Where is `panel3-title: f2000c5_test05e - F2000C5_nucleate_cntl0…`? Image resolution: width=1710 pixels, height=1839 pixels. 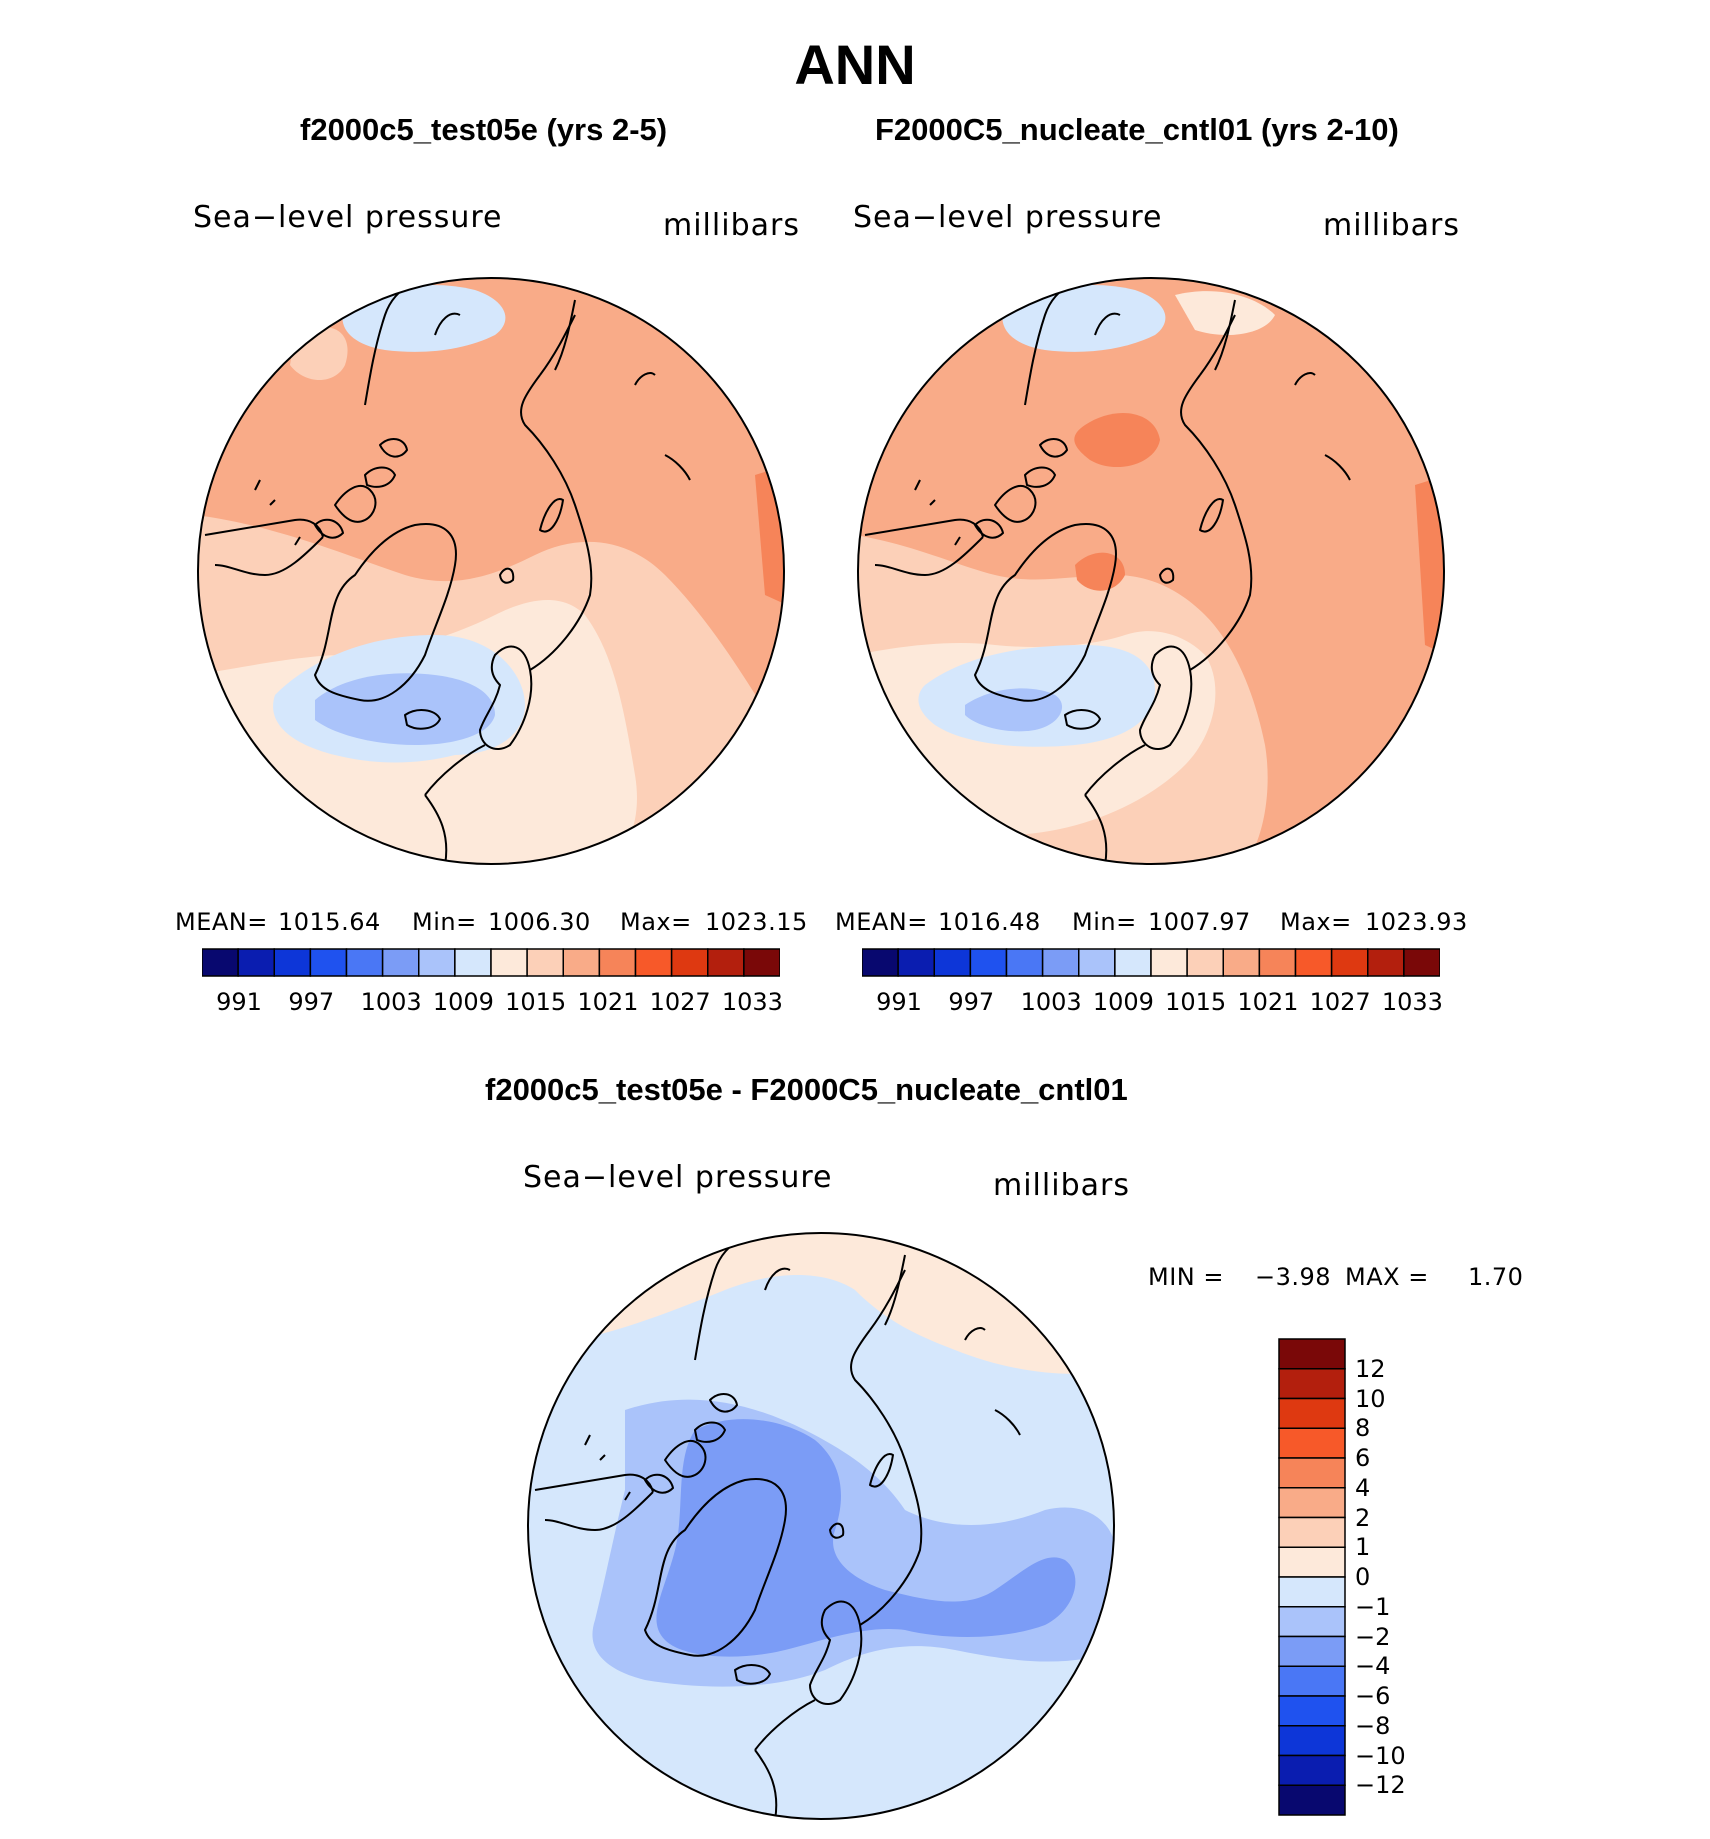 panel3-title: f2000c5_test05e - F2000C5_nucleate_cntl0… is located at coordinates (806, 1089).